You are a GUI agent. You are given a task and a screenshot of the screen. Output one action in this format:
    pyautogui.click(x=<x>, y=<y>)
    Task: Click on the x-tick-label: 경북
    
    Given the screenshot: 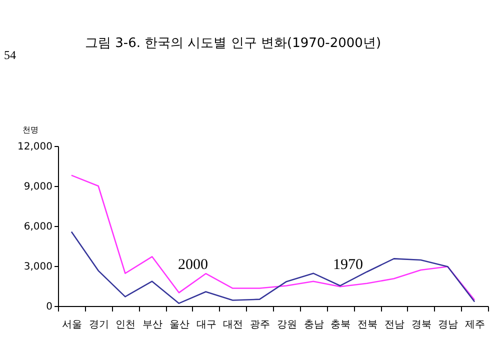 What is the action you would take?
    pyautogui.click(x=421, y=325)
    